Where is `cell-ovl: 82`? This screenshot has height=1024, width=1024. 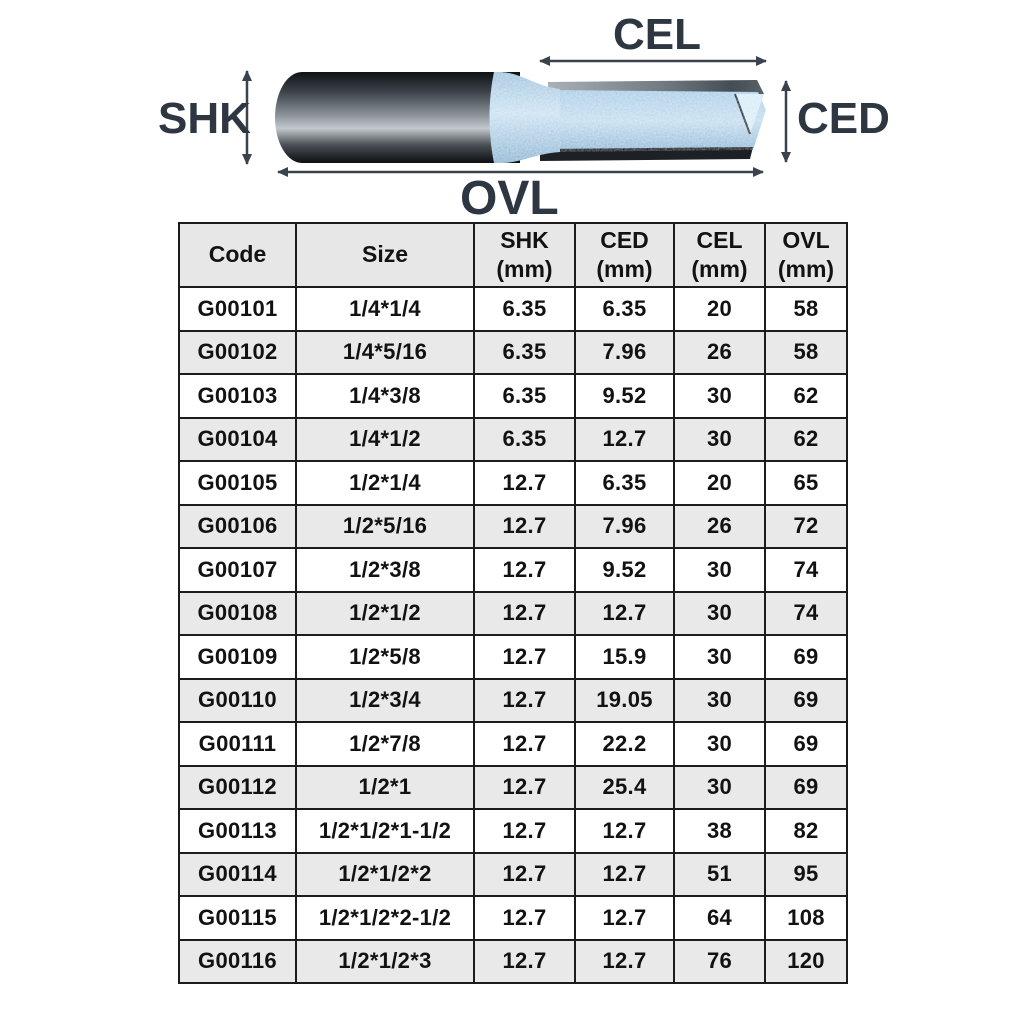
cell-ovl: 82 is located at coordinates (806, 831).